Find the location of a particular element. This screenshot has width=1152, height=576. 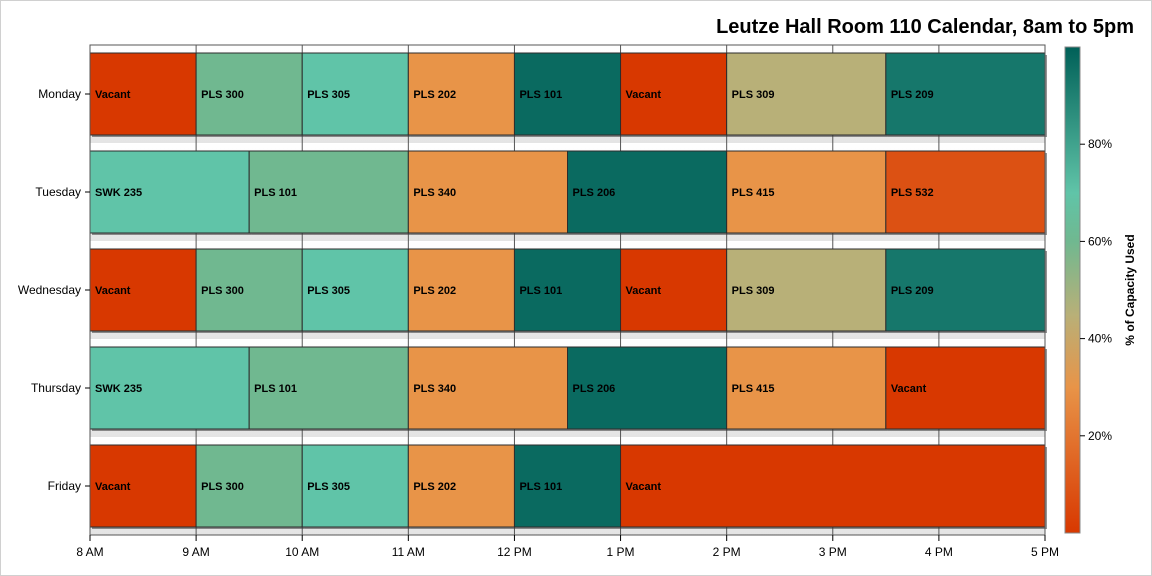

y-axis: Monday Tuesday Wednesday Thursday Friday is located at coordinates (54, 290).